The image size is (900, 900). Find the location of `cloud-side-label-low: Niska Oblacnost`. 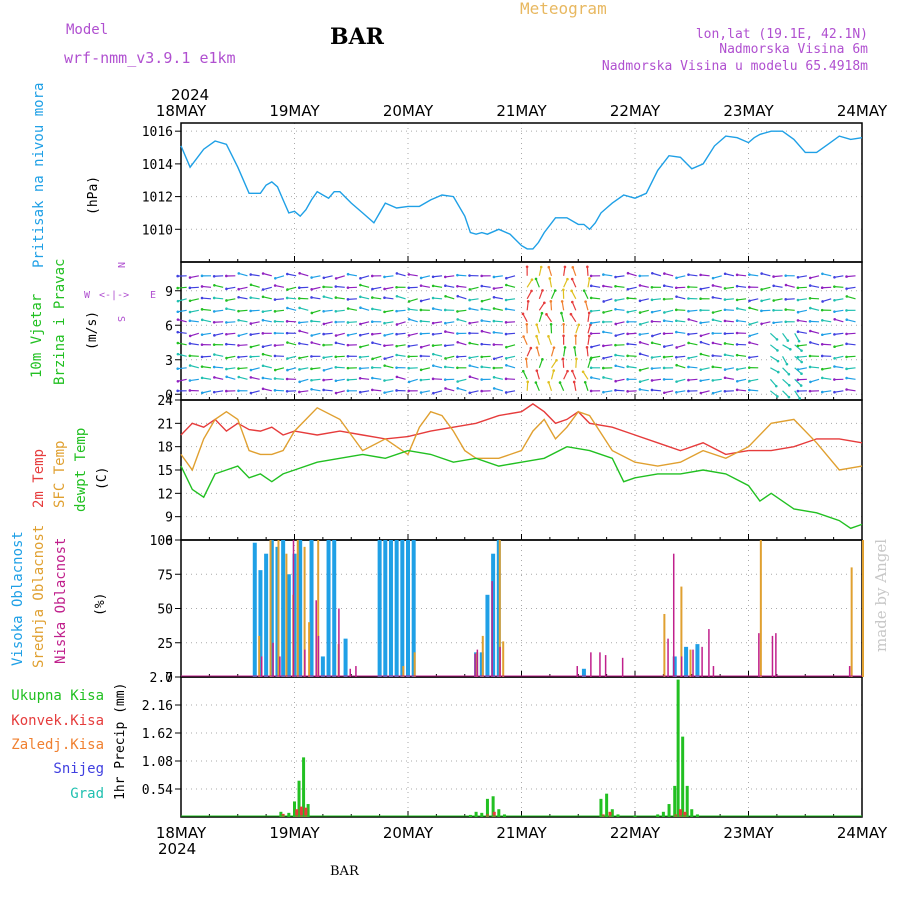

cloud-side-label-low: Niska Oblacnost is located at coordinates (61, 601).